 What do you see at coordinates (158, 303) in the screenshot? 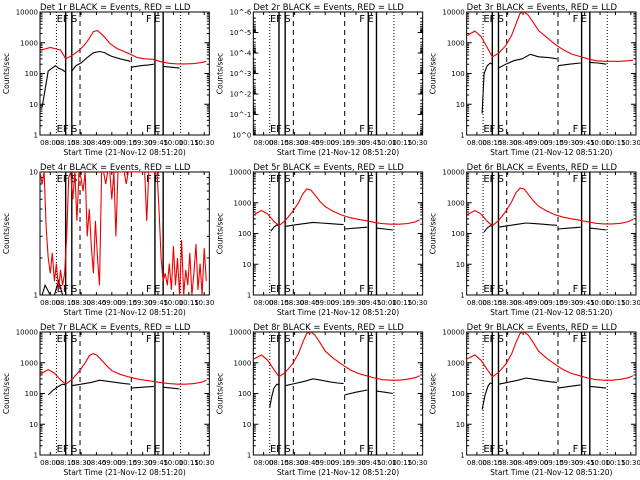
I see `x-tick-label: 09:45` at bounding box center [158, 303].